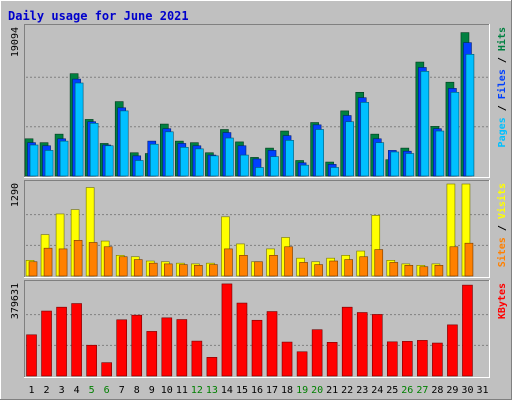 This screenshot has height=400, width=512. I want to click on x-tick-label: 9, so click(152, 390).